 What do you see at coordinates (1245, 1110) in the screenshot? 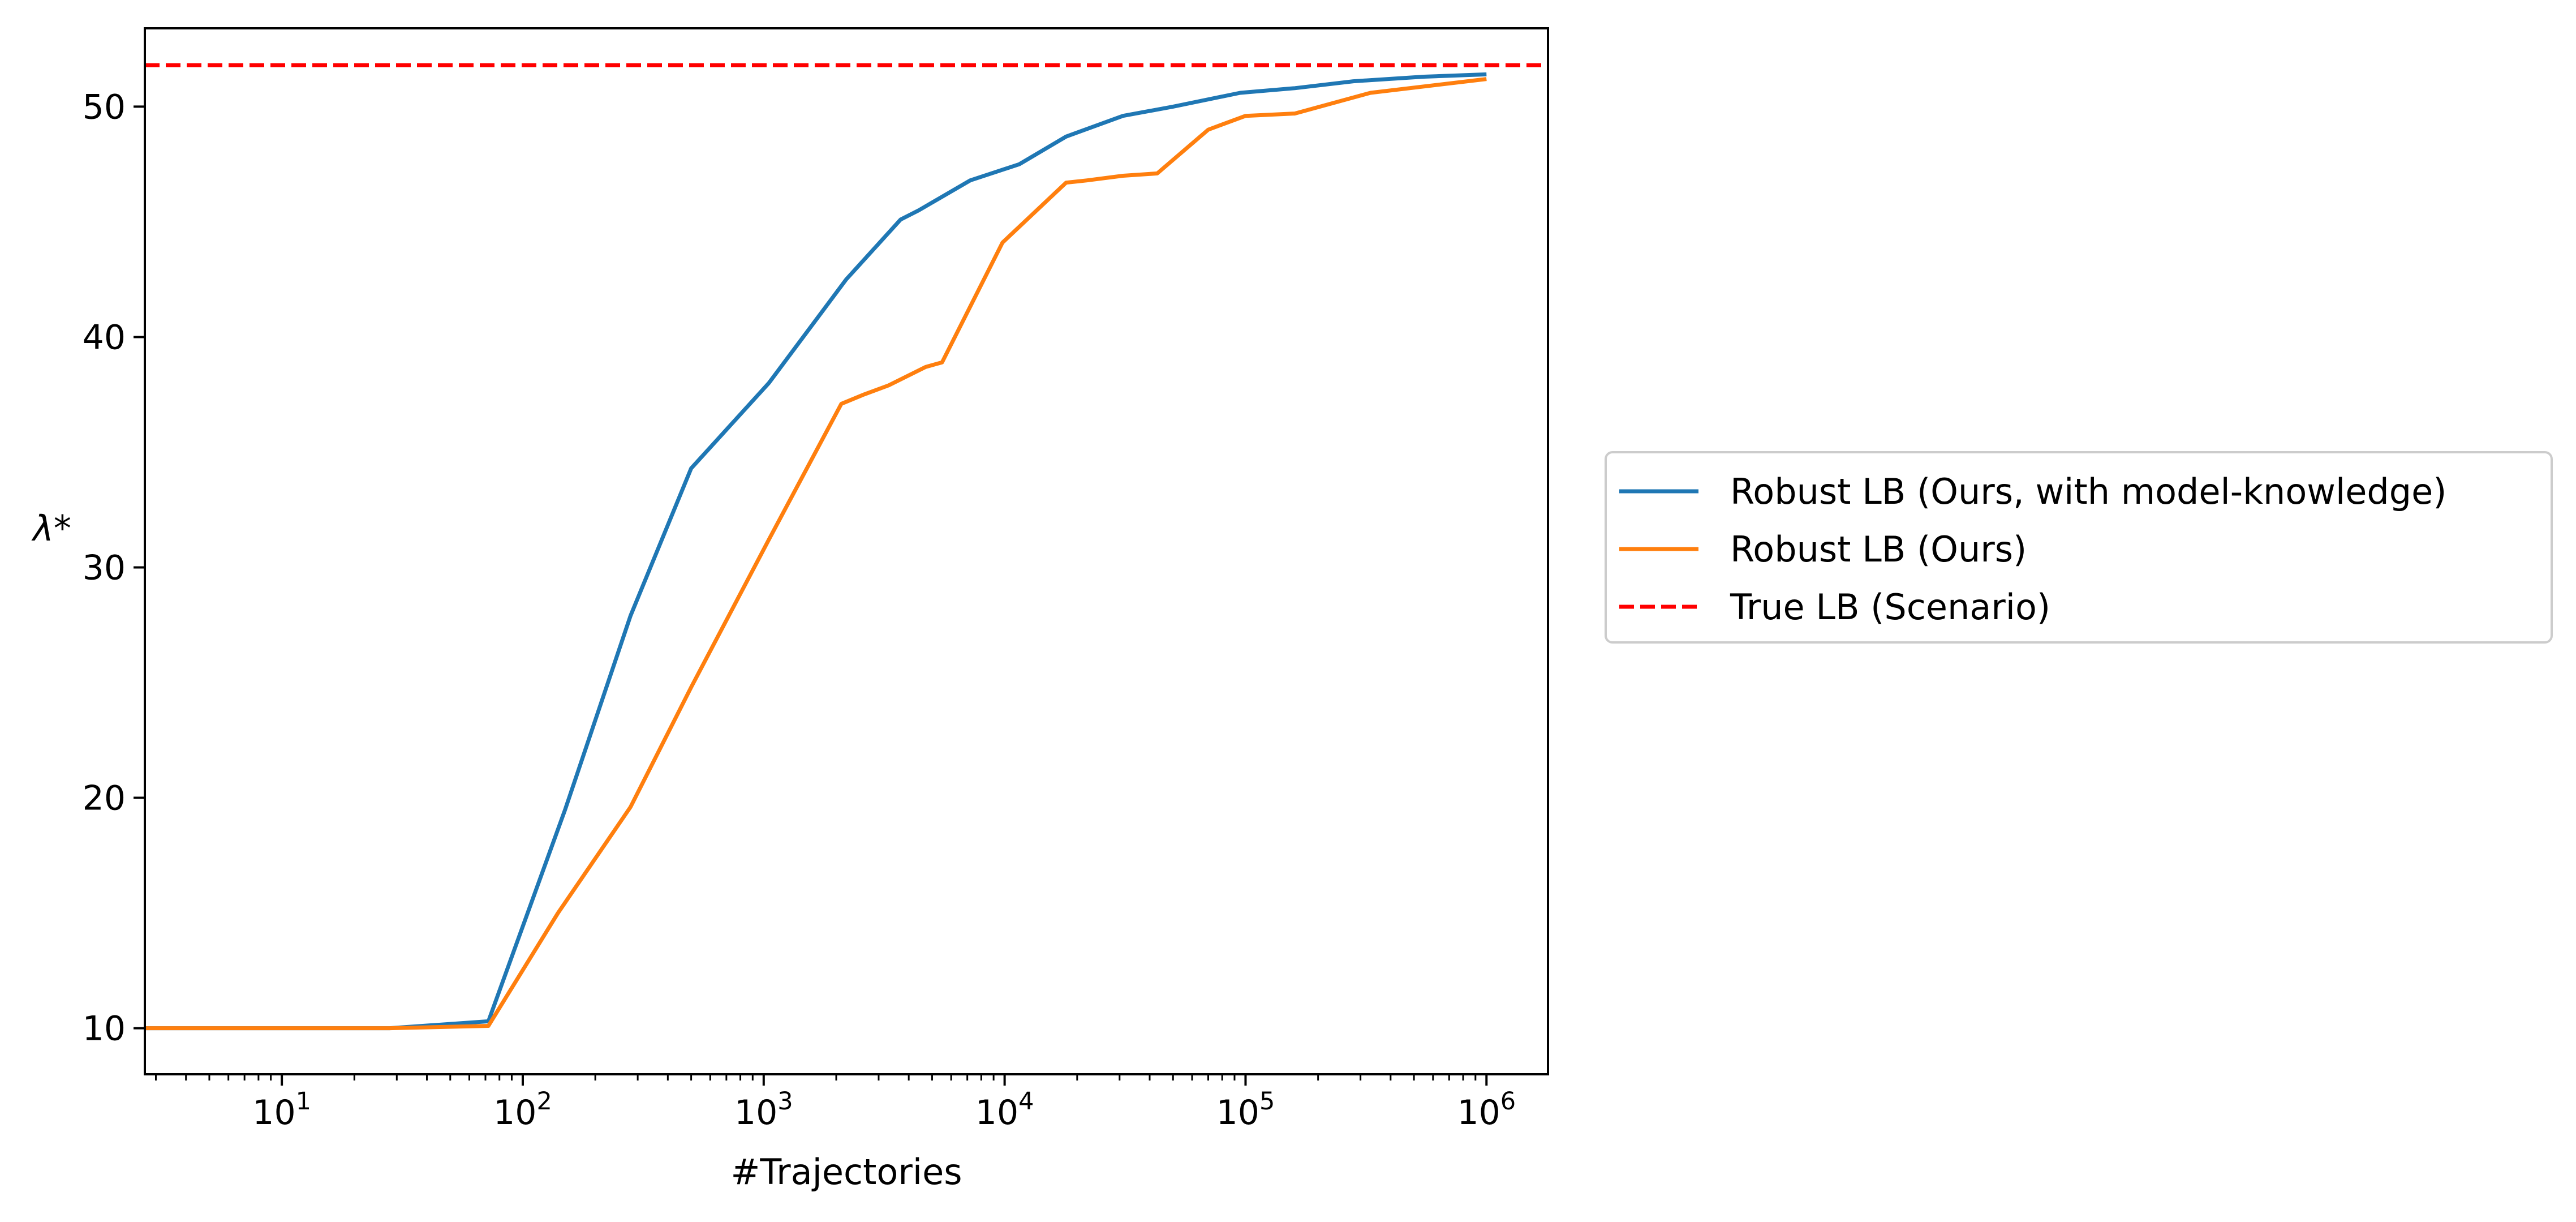
I see `x-tick-label: 10⁵` at bounding box center [1245, 1110].